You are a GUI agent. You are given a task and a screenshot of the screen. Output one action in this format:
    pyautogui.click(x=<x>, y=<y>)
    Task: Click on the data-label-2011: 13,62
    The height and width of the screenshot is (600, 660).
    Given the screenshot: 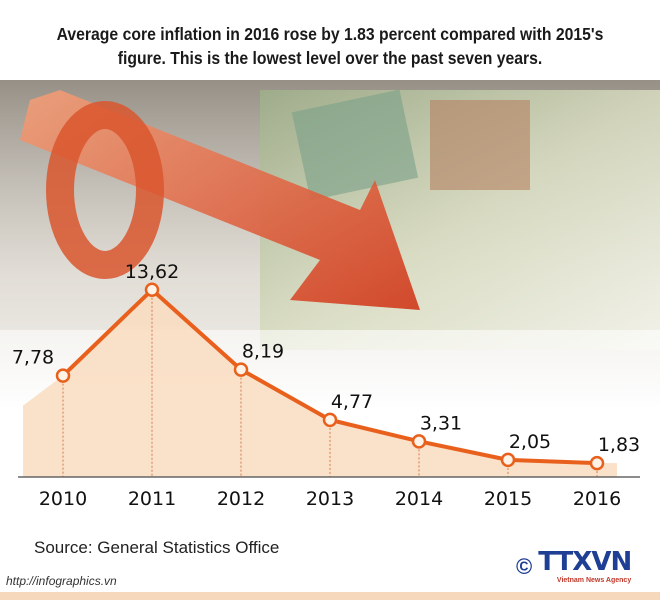 What is the action you would take?
    pyautogui.click(x=152, y=272)
    